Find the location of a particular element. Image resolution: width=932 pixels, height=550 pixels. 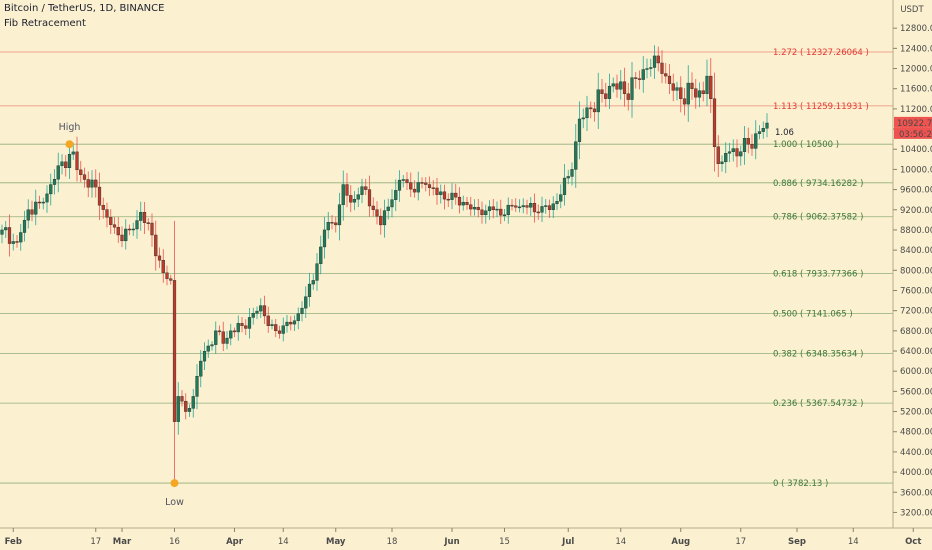

time-tick-label: Mar is located at coordinates (122, 542).